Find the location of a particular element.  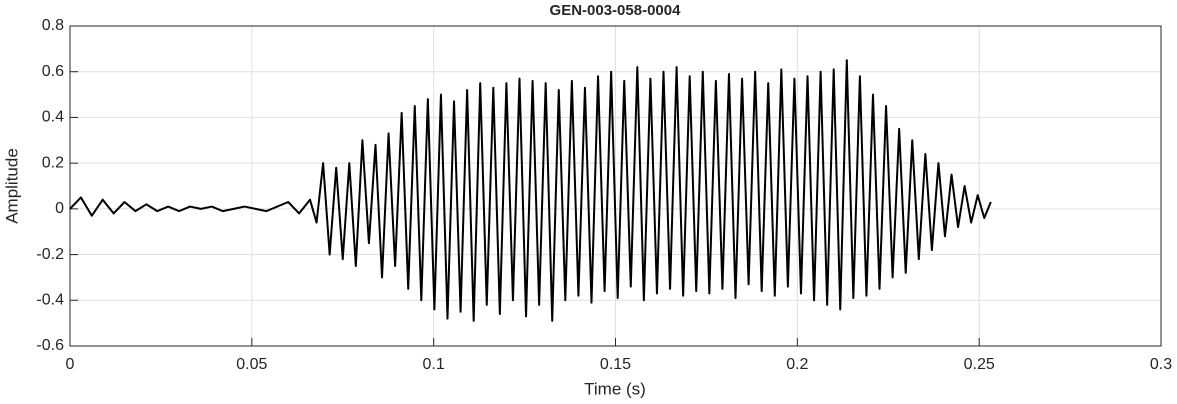

y-tick-label: 0 is located at coordinates (59, 208).